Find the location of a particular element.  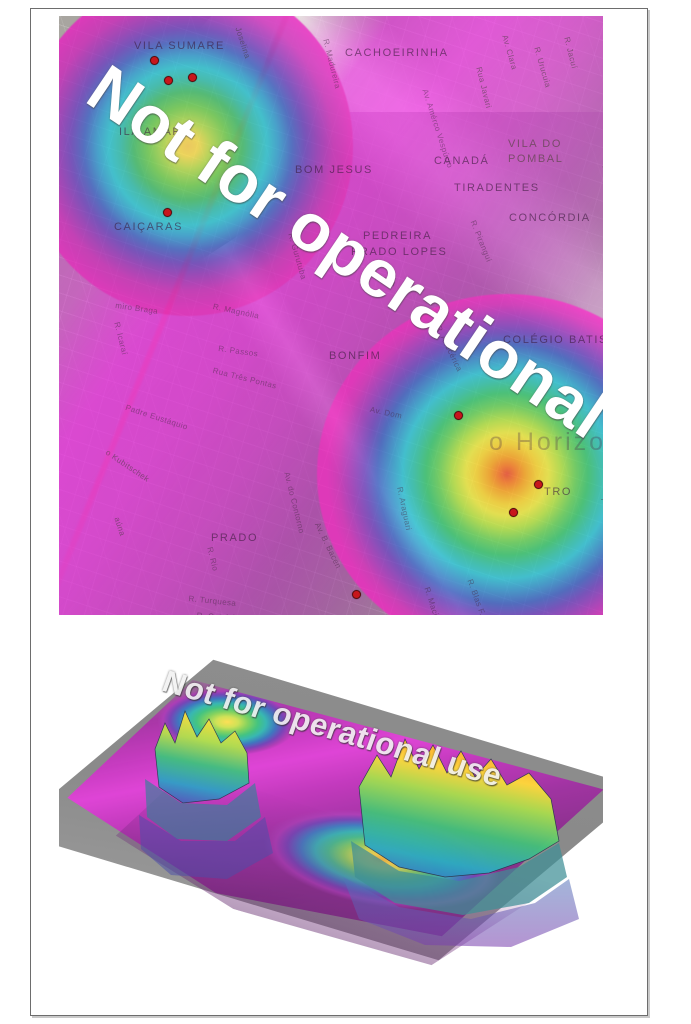

surface-valley-left is located at coordinates (206, 847).